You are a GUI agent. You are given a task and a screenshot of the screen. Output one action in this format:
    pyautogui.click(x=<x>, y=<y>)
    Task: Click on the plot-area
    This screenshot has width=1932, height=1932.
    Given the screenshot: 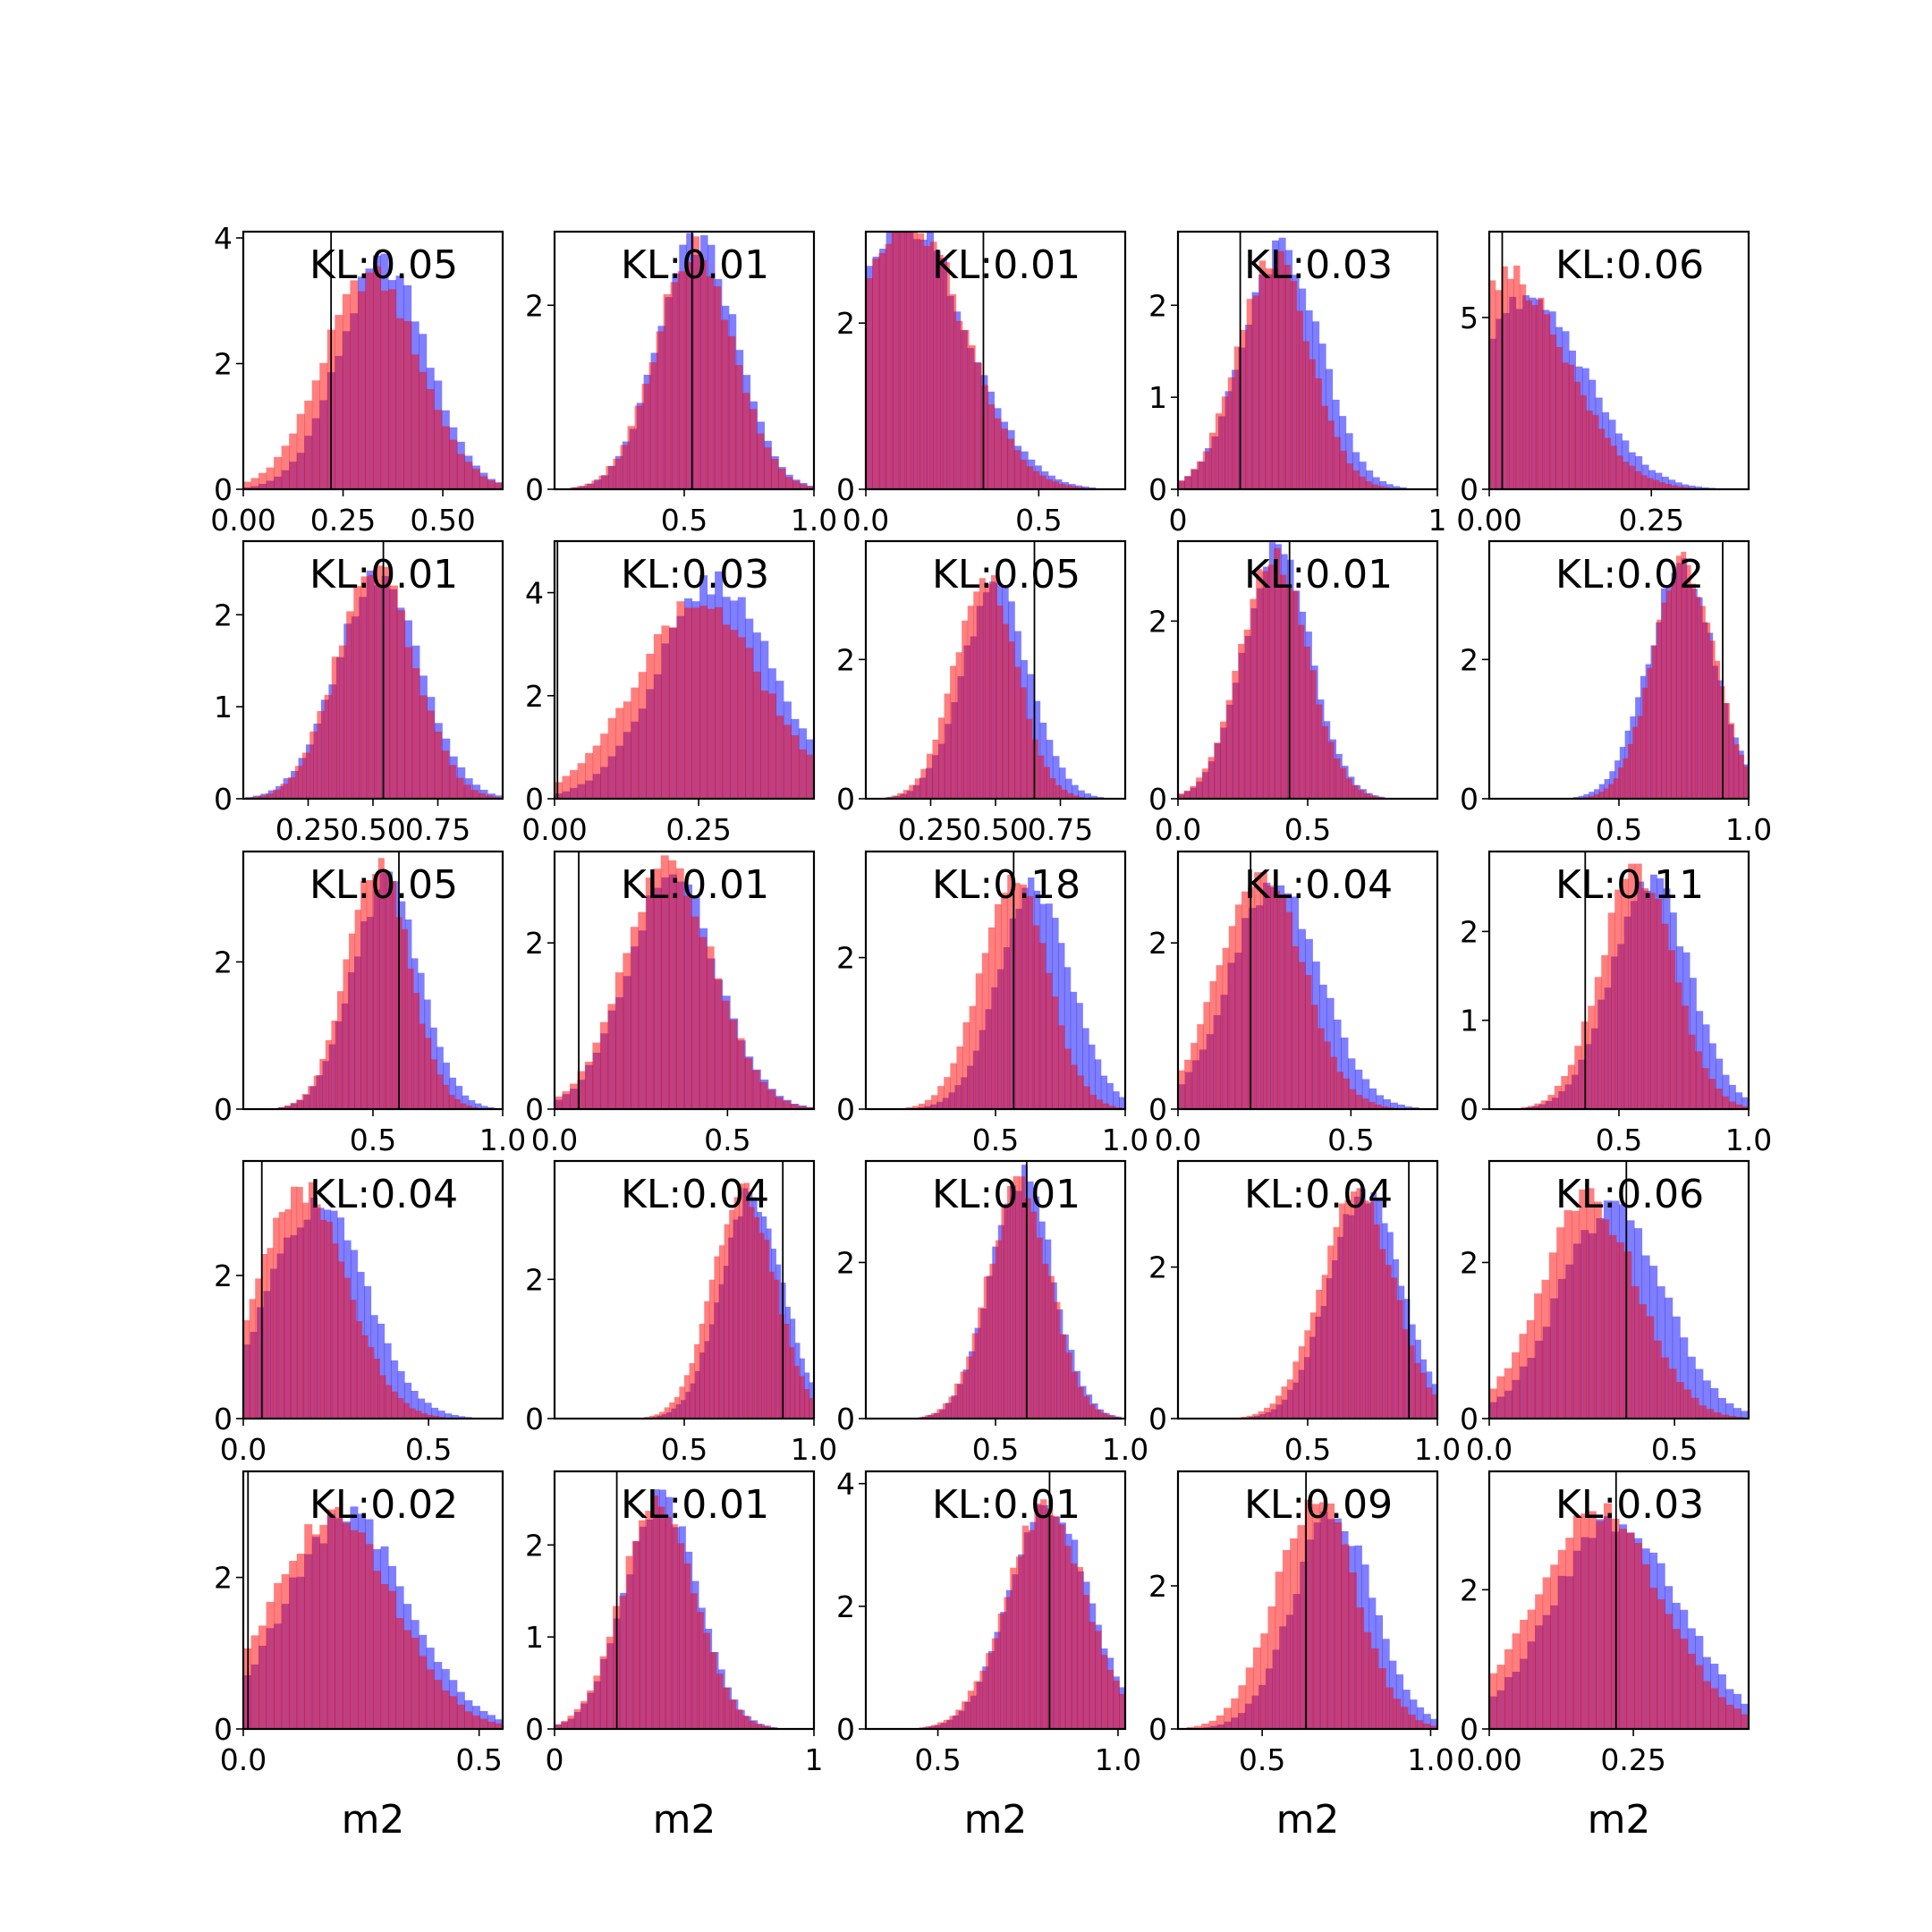 What is the action you would take?
    pyautogui.click(x=1660, y=670)
    